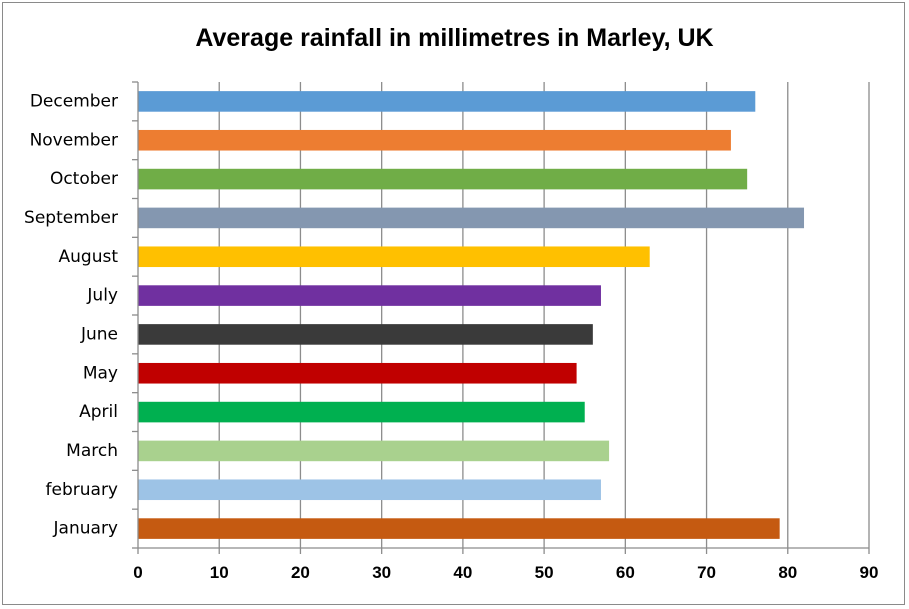  Describe the element at coordinates (787, 572) in the screenshot. I see `x-tick-label-80: 80` at that location.